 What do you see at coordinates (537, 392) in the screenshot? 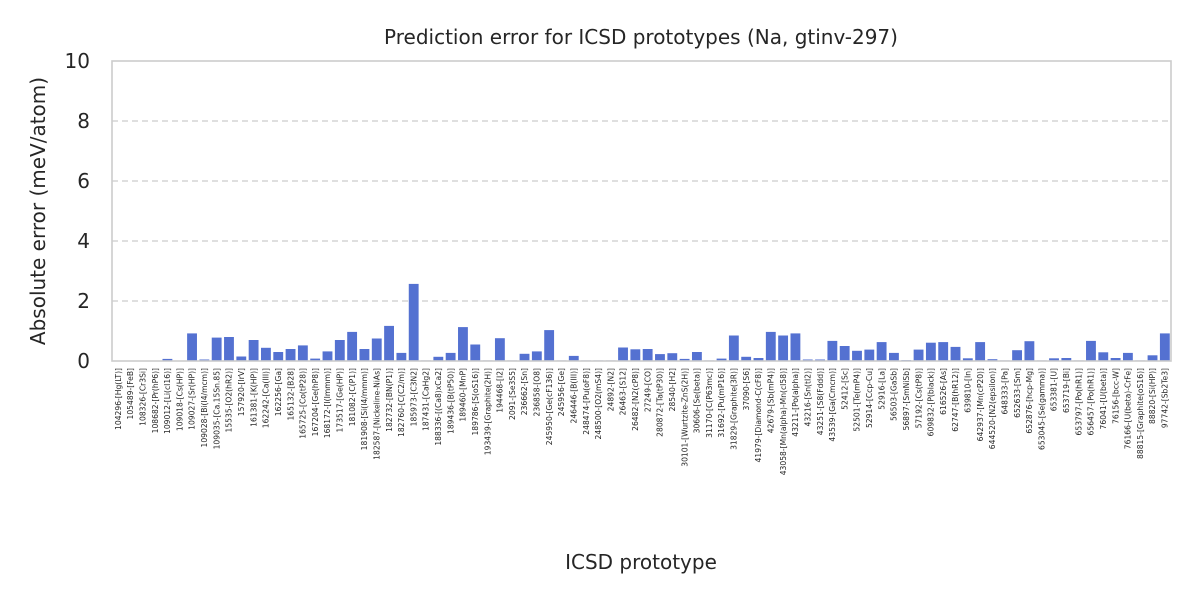
I see `x-tick-label: 236858-[O8]` at bounding box center [537, 392].